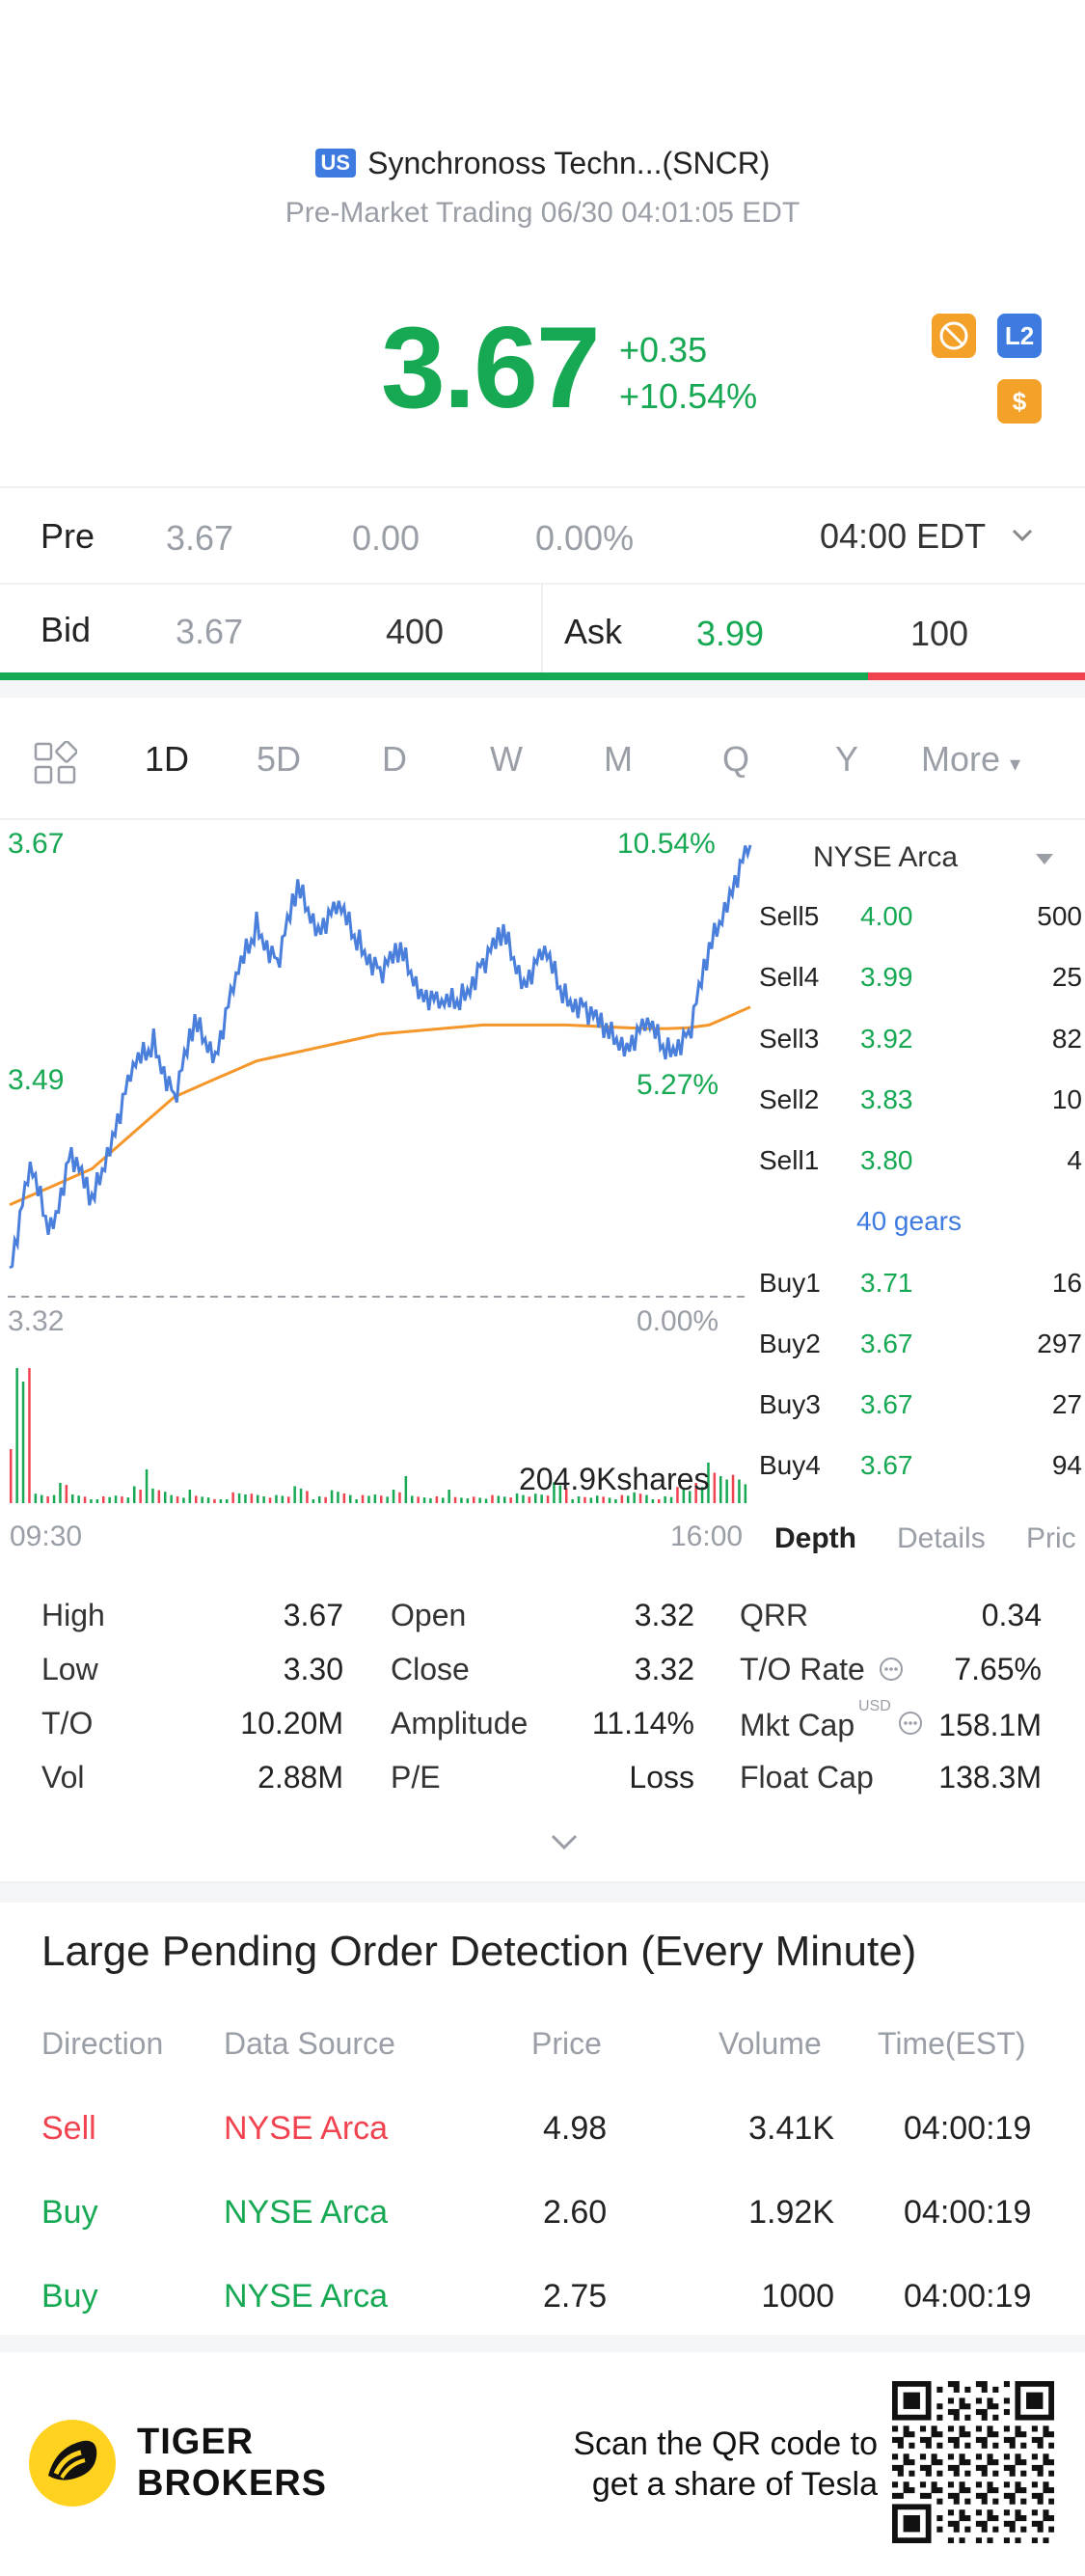 This screenshot has height=2576, width=1085. What do you see at coordinates (815, 1538) in the screenshot?
I see `tab-depth: Depth` at bounding box center [815, 1538].